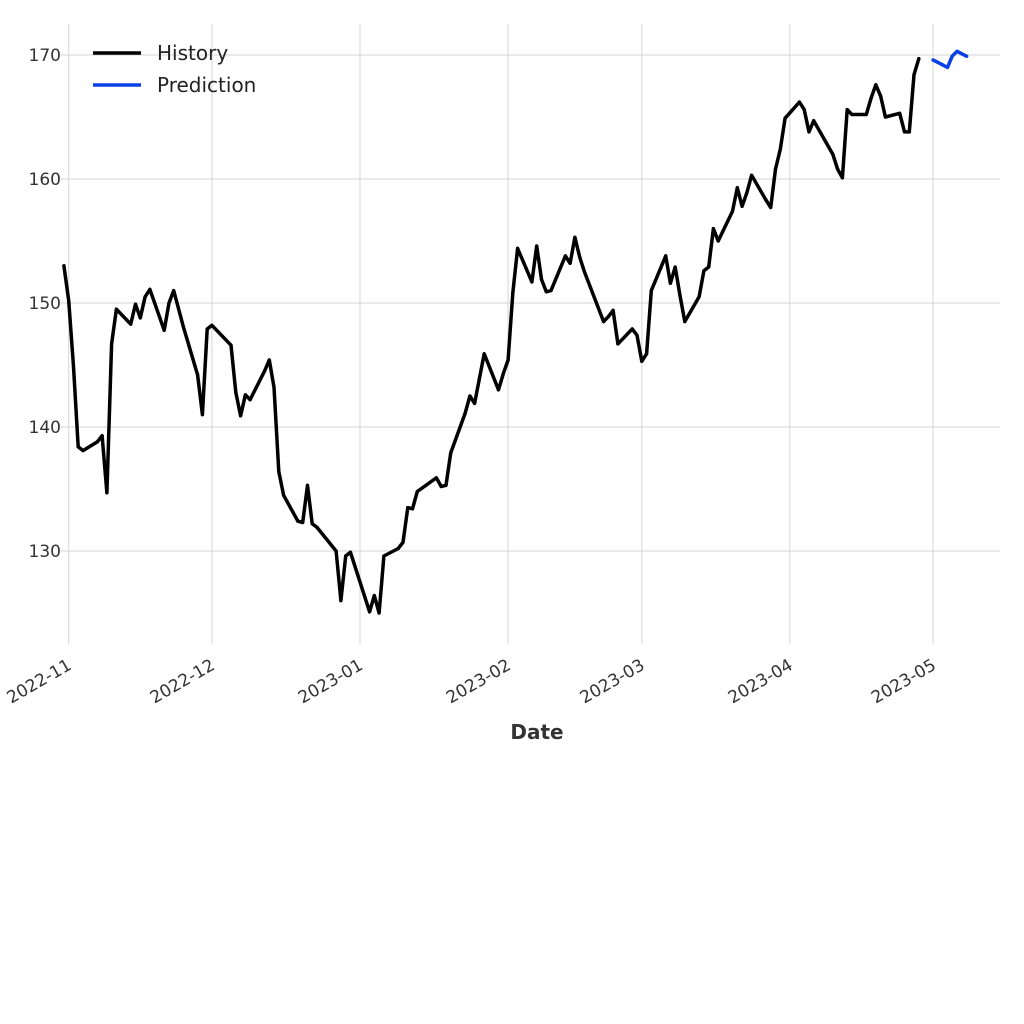 The image size is (1024, 1024). Describe the element at coordinates (331, 681) in the screenshot. I see `x-tick-label: 2023-01` at that location.